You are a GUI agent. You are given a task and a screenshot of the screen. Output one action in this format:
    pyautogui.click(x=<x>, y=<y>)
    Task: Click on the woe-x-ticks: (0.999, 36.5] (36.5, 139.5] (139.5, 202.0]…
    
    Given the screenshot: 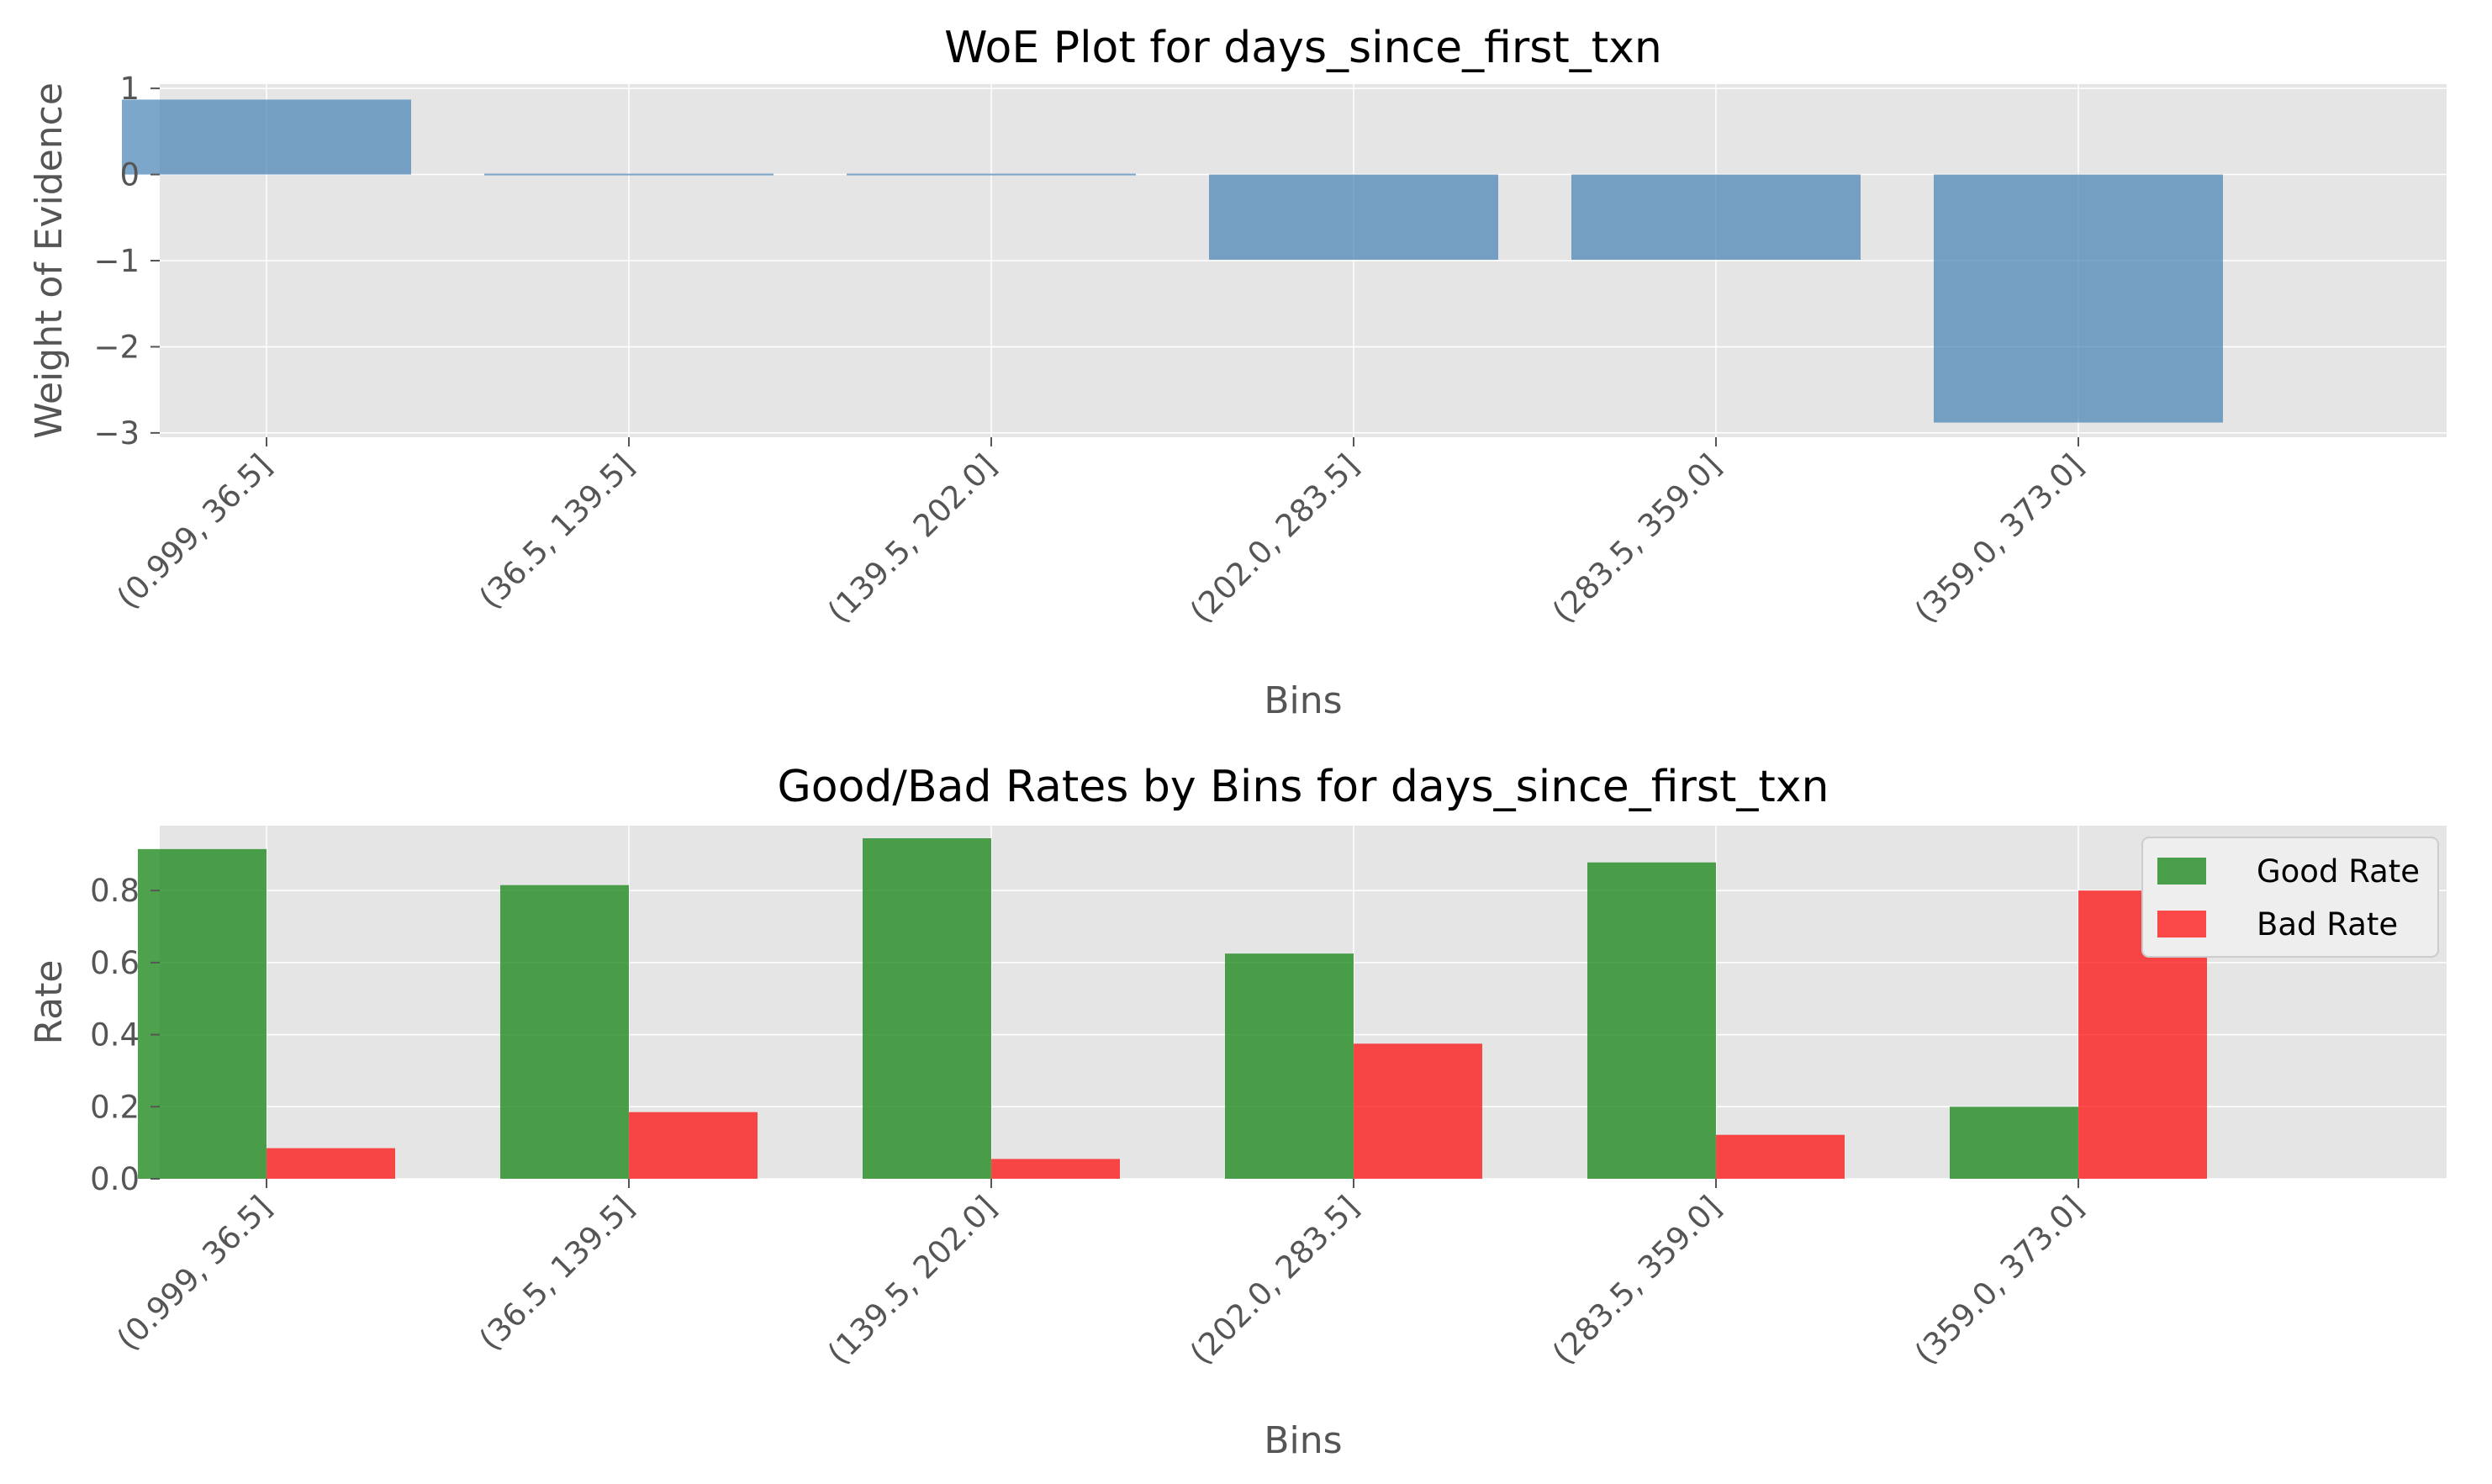 What is the action you would take?
    pyautogui.click(x=1100, y=533)
    